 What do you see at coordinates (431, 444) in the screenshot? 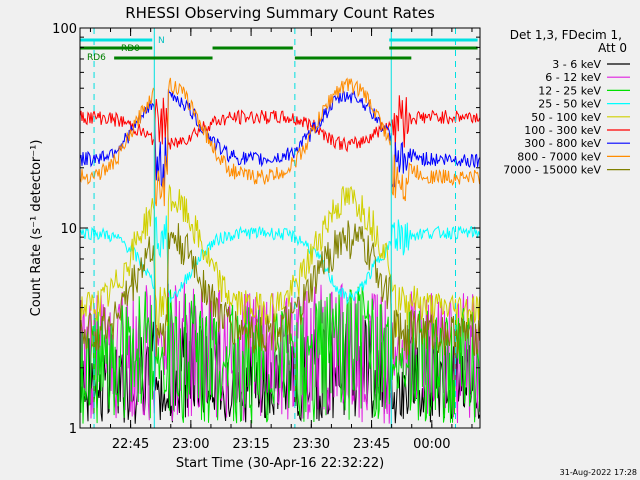
I see `x-tick-label: 00:00` at bounding box center [431, 444].